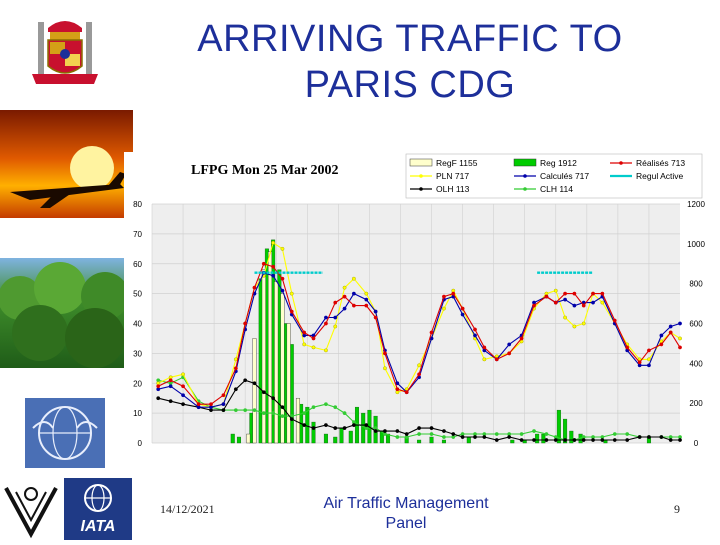  What do you see at coordinates (696, 204) in the screenshot?
I see `y-right-tick-label: 1200` at bounding box center [696, 204].